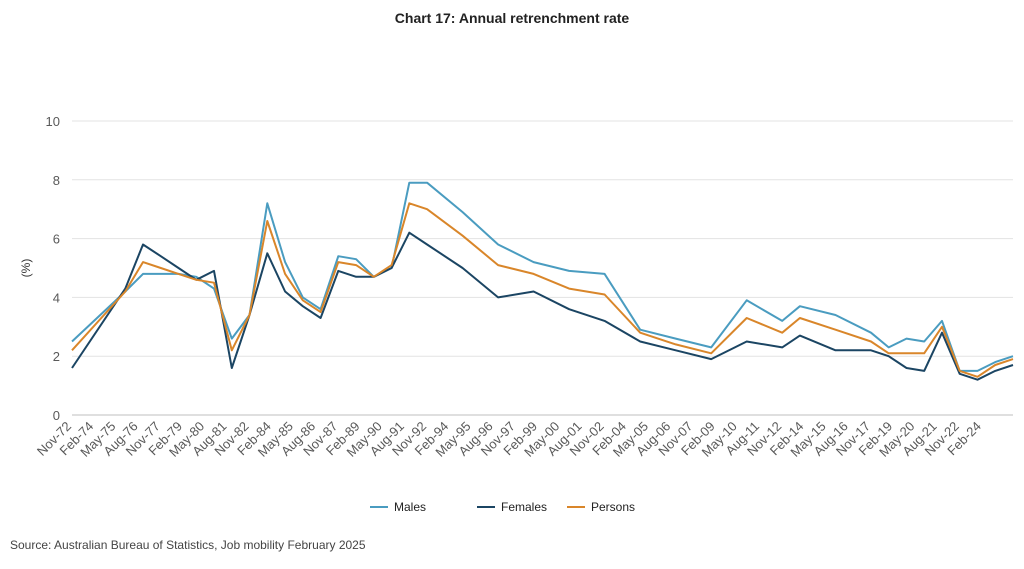  What do you see at coordinates (524, 507) in the screenshot?
I see `legend-label: Females` at bounding box center [524, 507].